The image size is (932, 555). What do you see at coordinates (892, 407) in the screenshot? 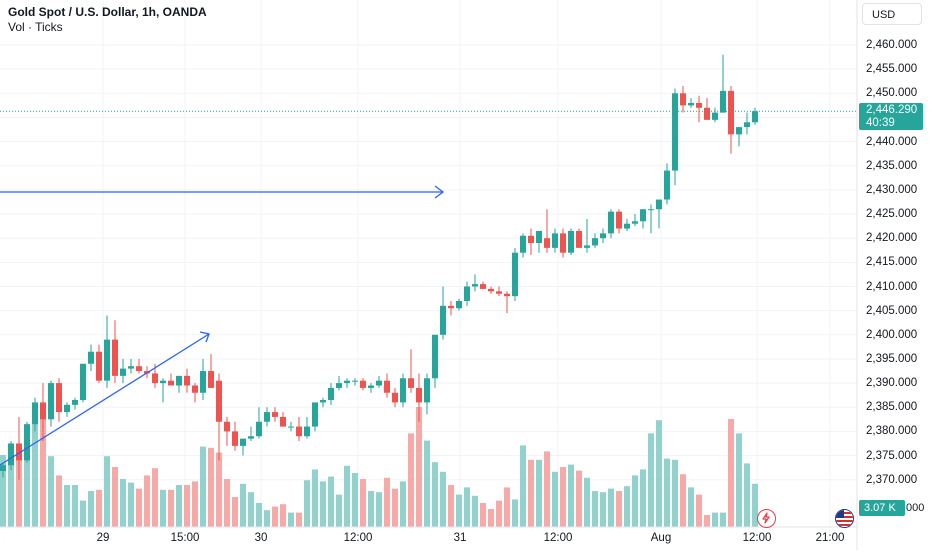
I see `price-tick-label: 2,385.000` at bounding box center [892, 407].